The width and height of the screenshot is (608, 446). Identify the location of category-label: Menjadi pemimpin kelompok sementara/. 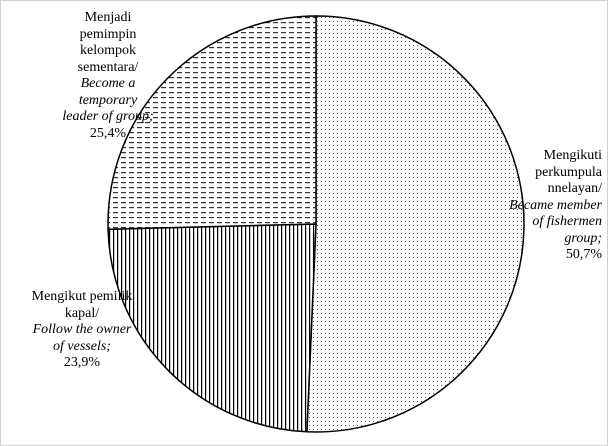
(108, 42).